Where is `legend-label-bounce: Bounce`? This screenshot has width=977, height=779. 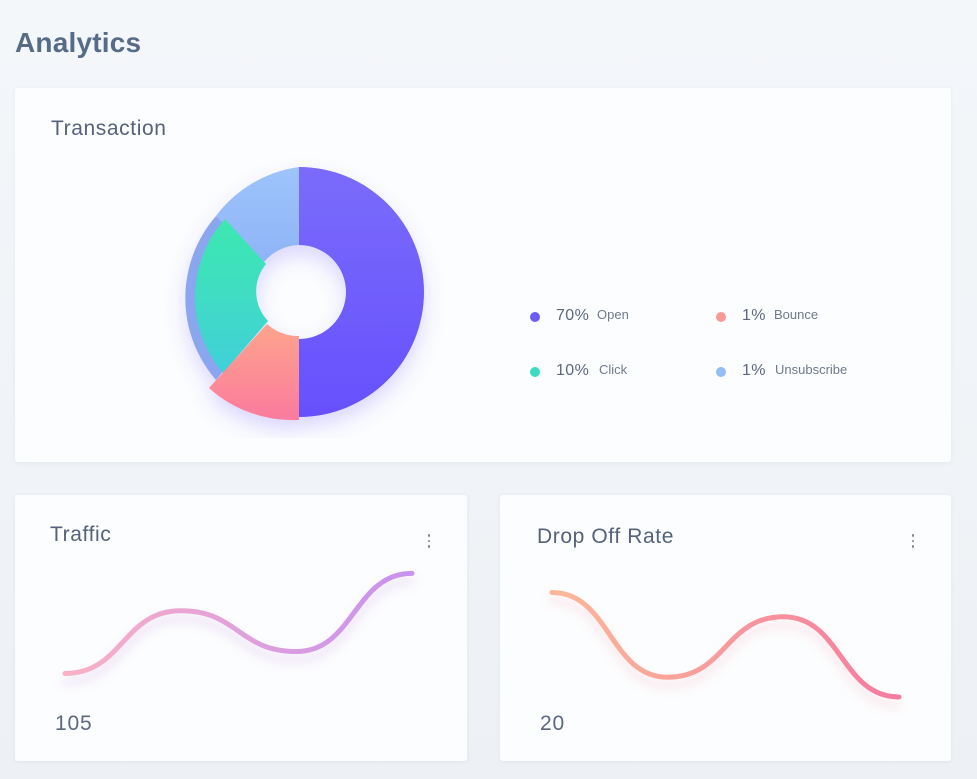 legend-label-bounce: Bounce is located at coordinates (796, 314).